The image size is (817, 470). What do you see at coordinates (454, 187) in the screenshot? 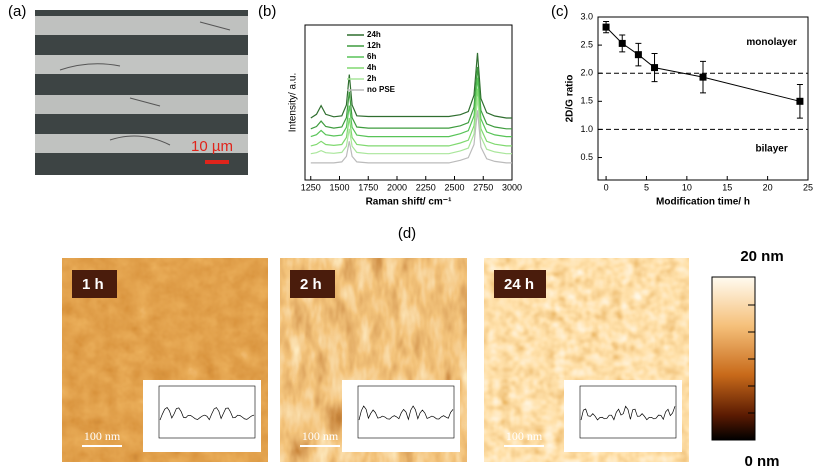
I see `x-tick-label: 2500` at bounding box center [454, 187].